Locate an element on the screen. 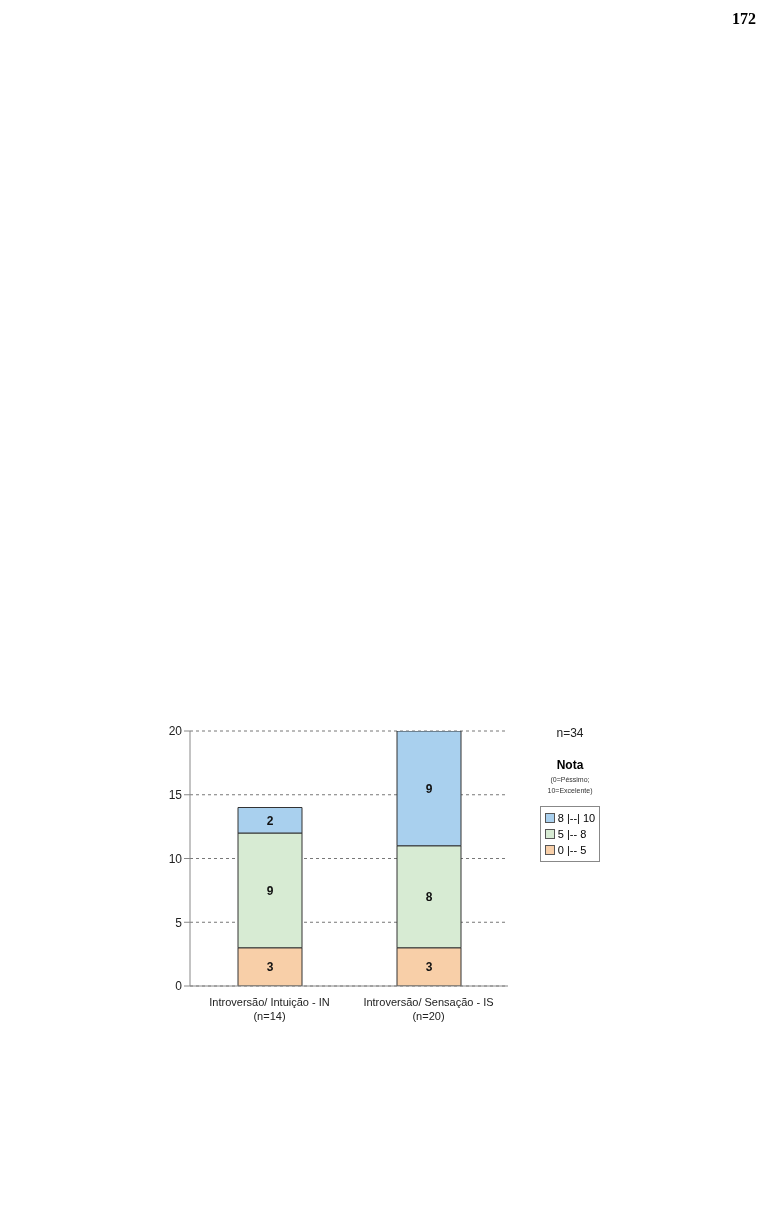 The image size is (764, 1207). legend-title: Nota is located at coordinates (570, 765).